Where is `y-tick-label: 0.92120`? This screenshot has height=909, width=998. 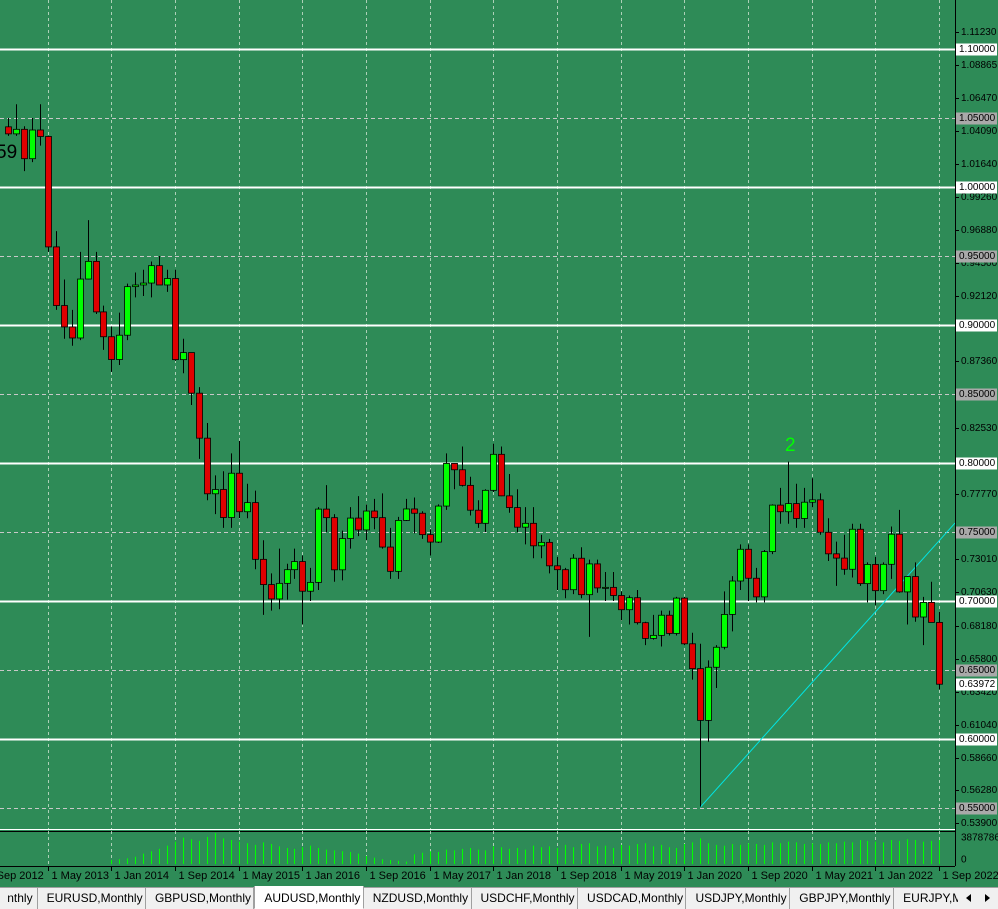
y-tick-label: 0.92120 is located at coordinates (979, 296).